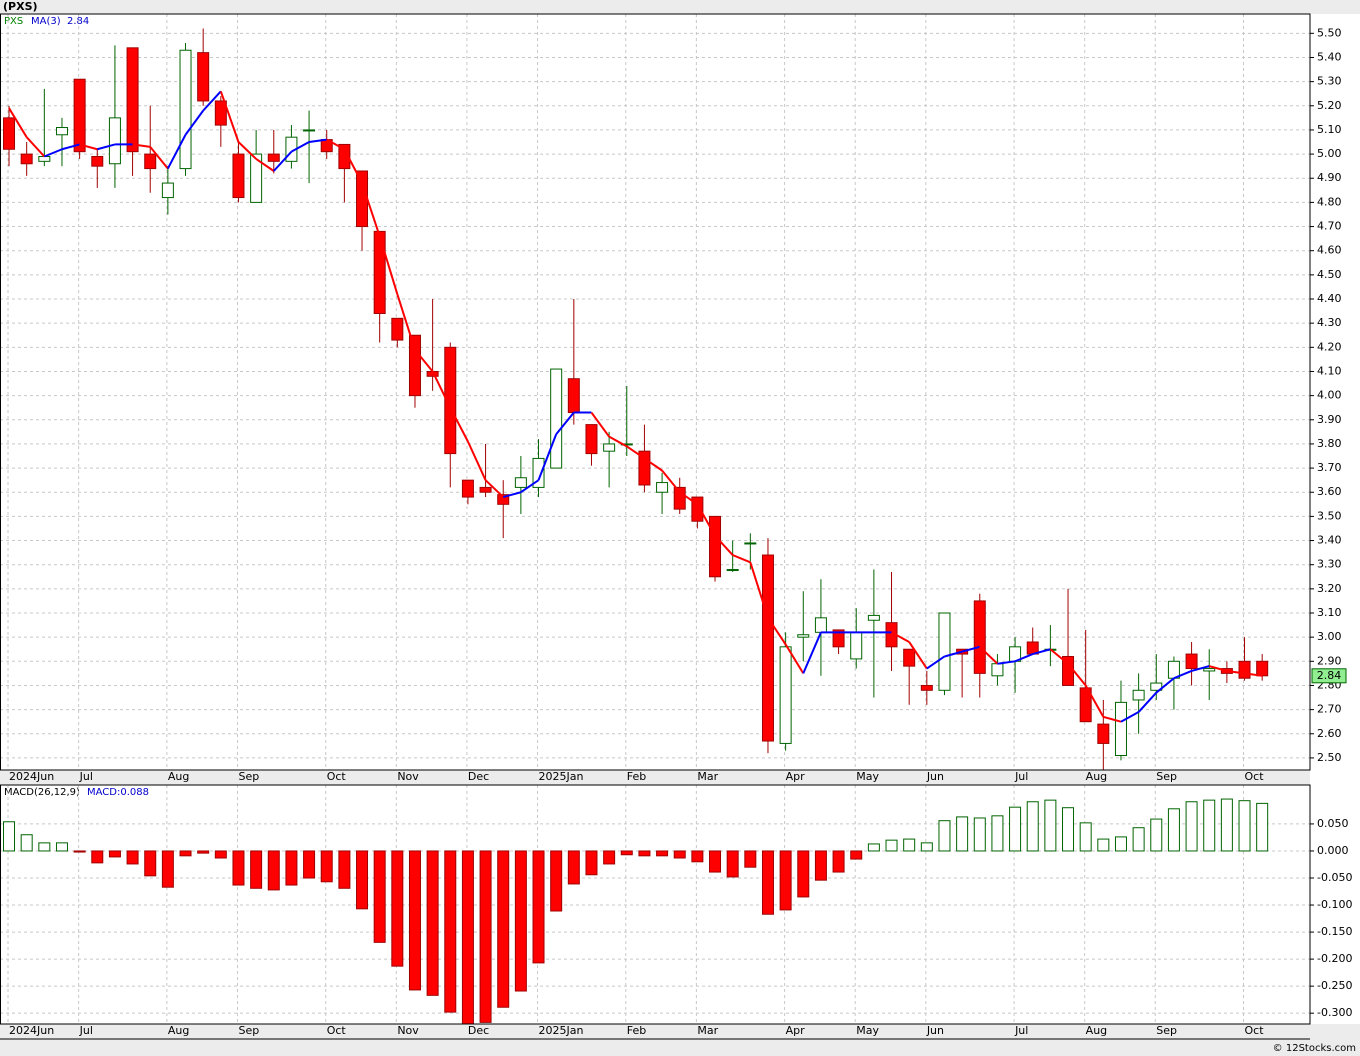 This screenshot has height=1056, width=1360. Describe the element at coordinates (1329, 177) in the screenshot. I see `y-tick-label: 4.90` at that location.